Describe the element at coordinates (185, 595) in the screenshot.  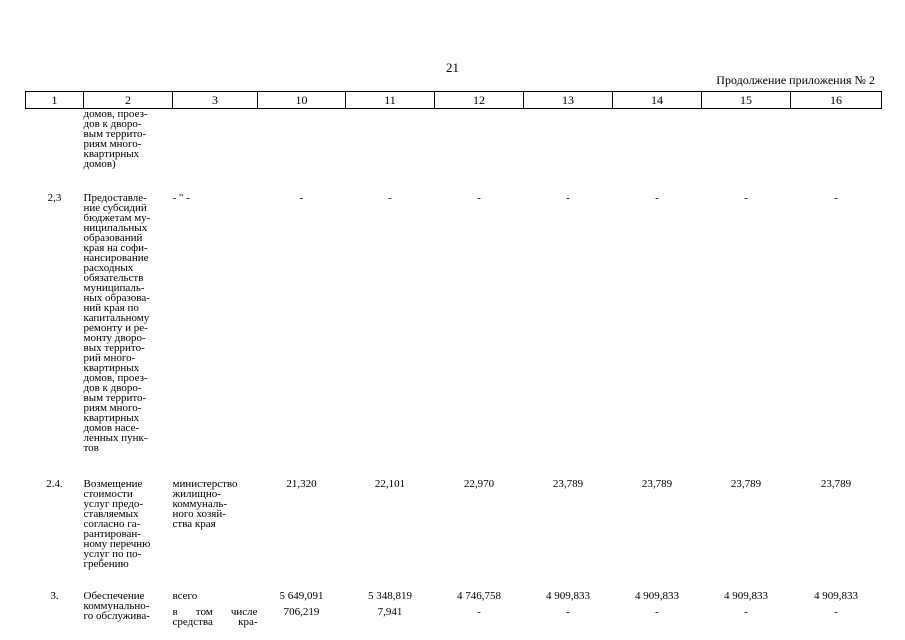
I see `row-executor: всего` at that location.